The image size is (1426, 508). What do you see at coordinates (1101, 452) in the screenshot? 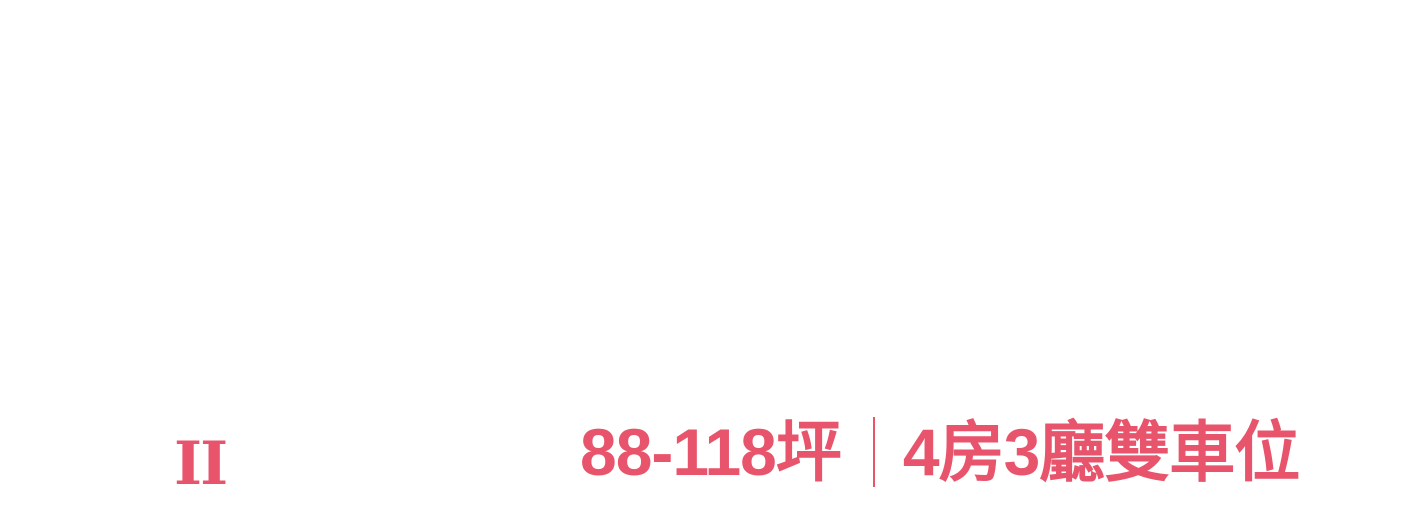
I see `unit-layout-text: 4房3廳雙車位` at bounding box center [1101, 452].